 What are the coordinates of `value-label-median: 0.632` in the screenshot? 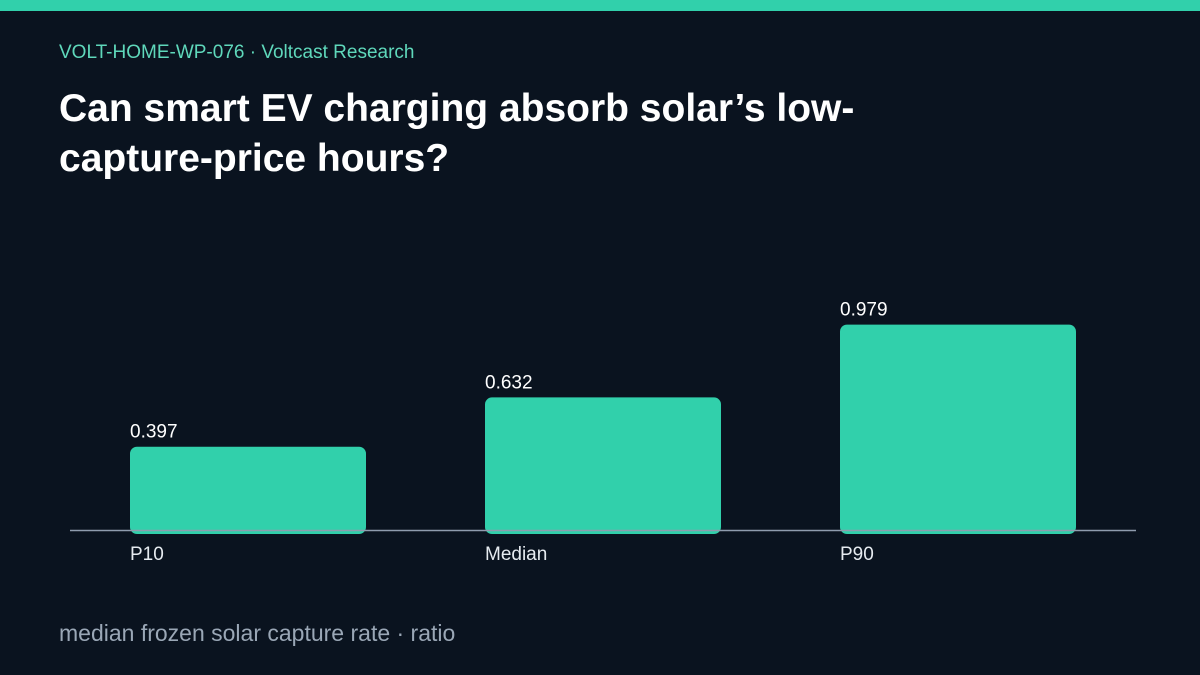 It's located at (509, 382).